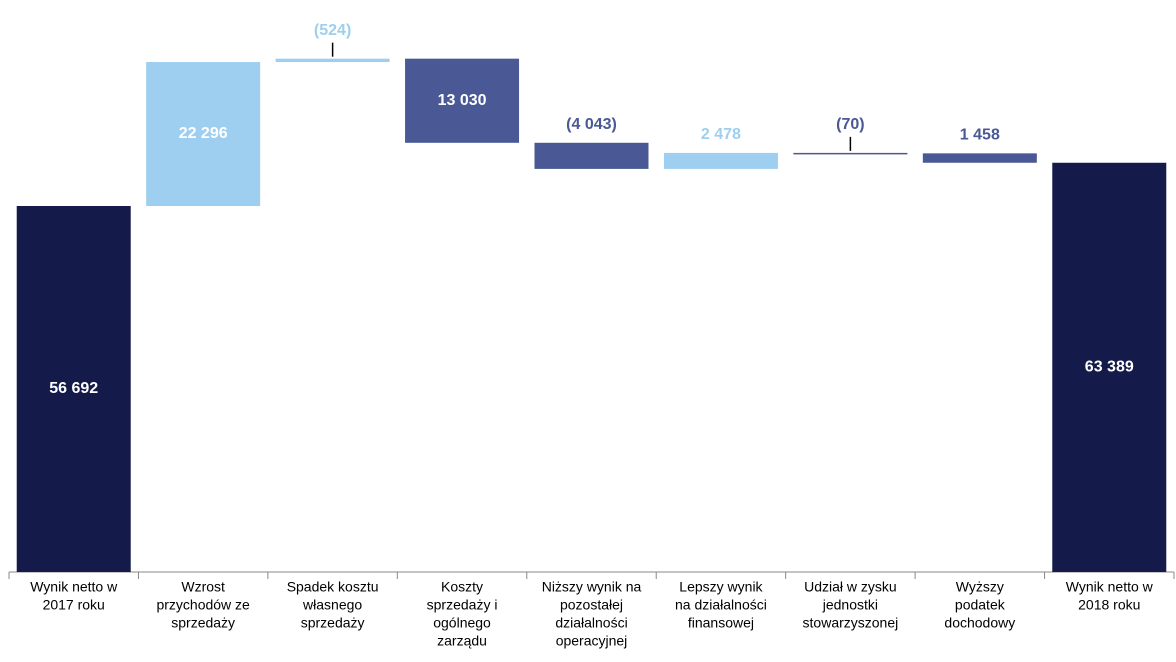  Describe the element at coordinates (203, 605) in the screenshot. I see `x-tick-label: przychodów ze` at that location.